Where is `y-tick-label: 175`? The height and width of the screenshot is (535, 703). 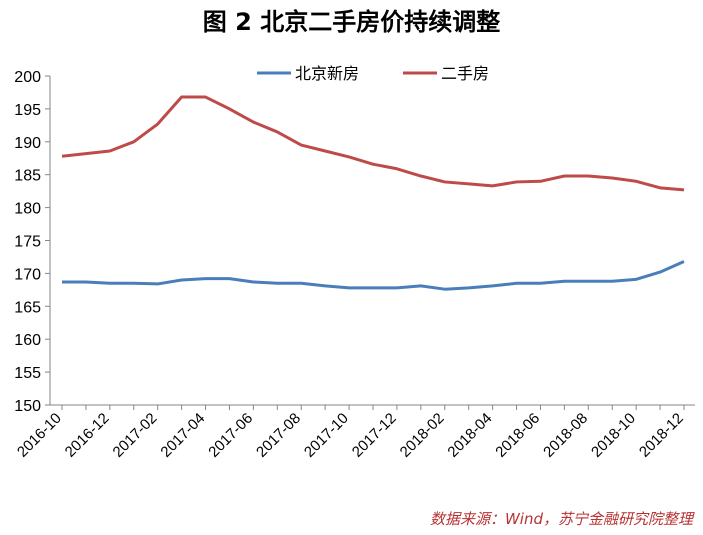 y-tick-label: 175 is located at coordinates (27, 242).